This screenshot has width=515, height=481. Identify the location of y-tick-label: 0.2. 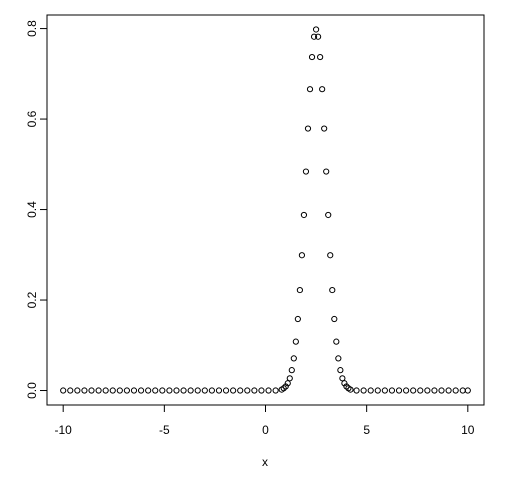
(32, 299).